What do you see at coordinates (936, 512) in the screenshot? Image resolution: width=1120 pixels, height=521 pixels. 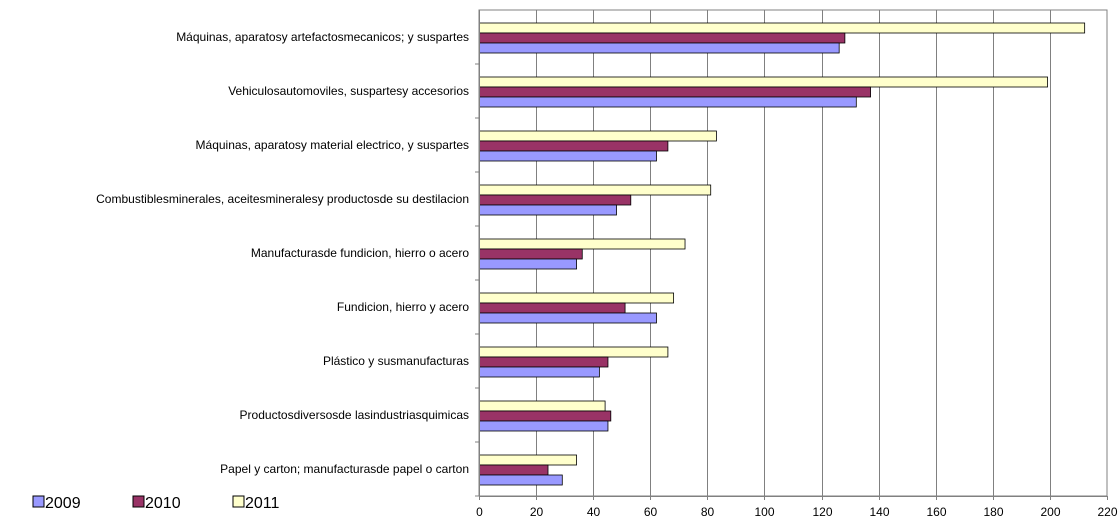 I see `x-tick-label: 160` at bounding box center [936, 512].